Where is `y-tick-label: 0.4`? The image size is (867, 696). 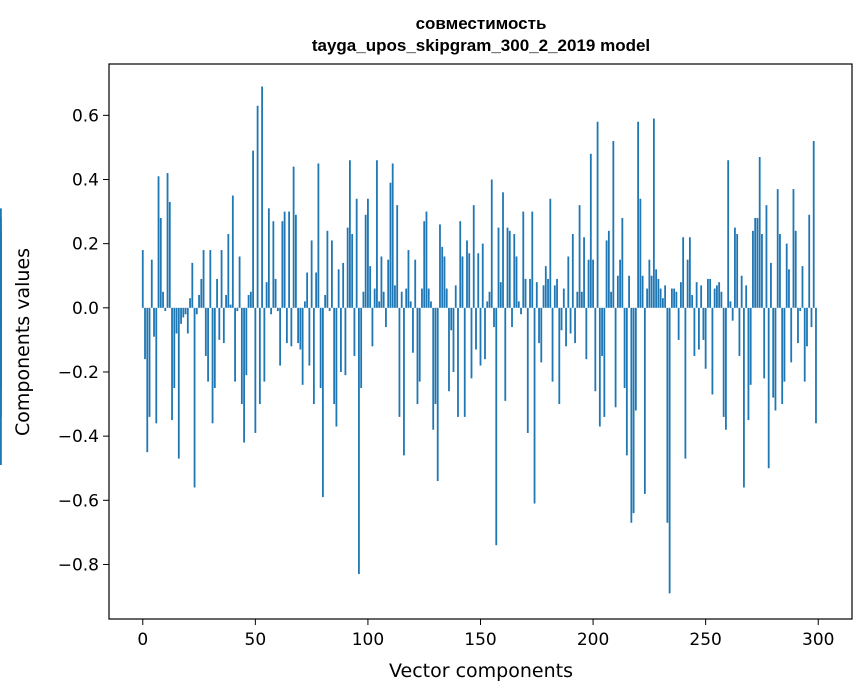
y-tick-label: 0.4 is located at coordinates (85, 180).